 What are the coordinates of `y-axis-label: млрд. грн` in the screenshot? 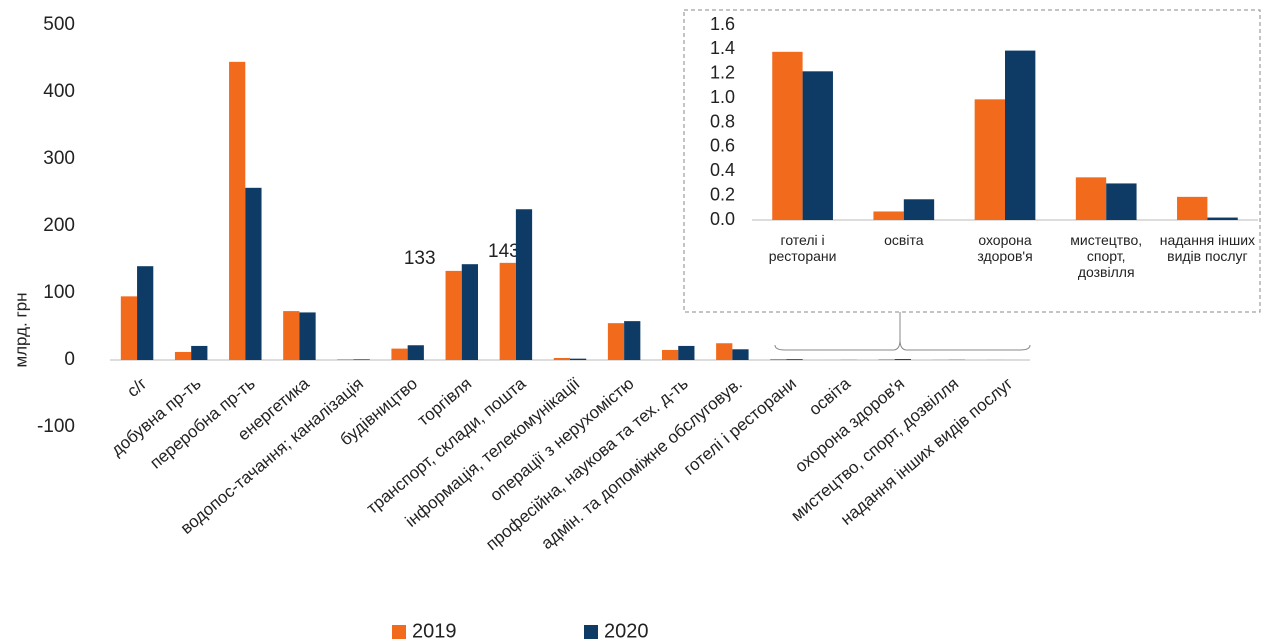 It's located at (20, 329).